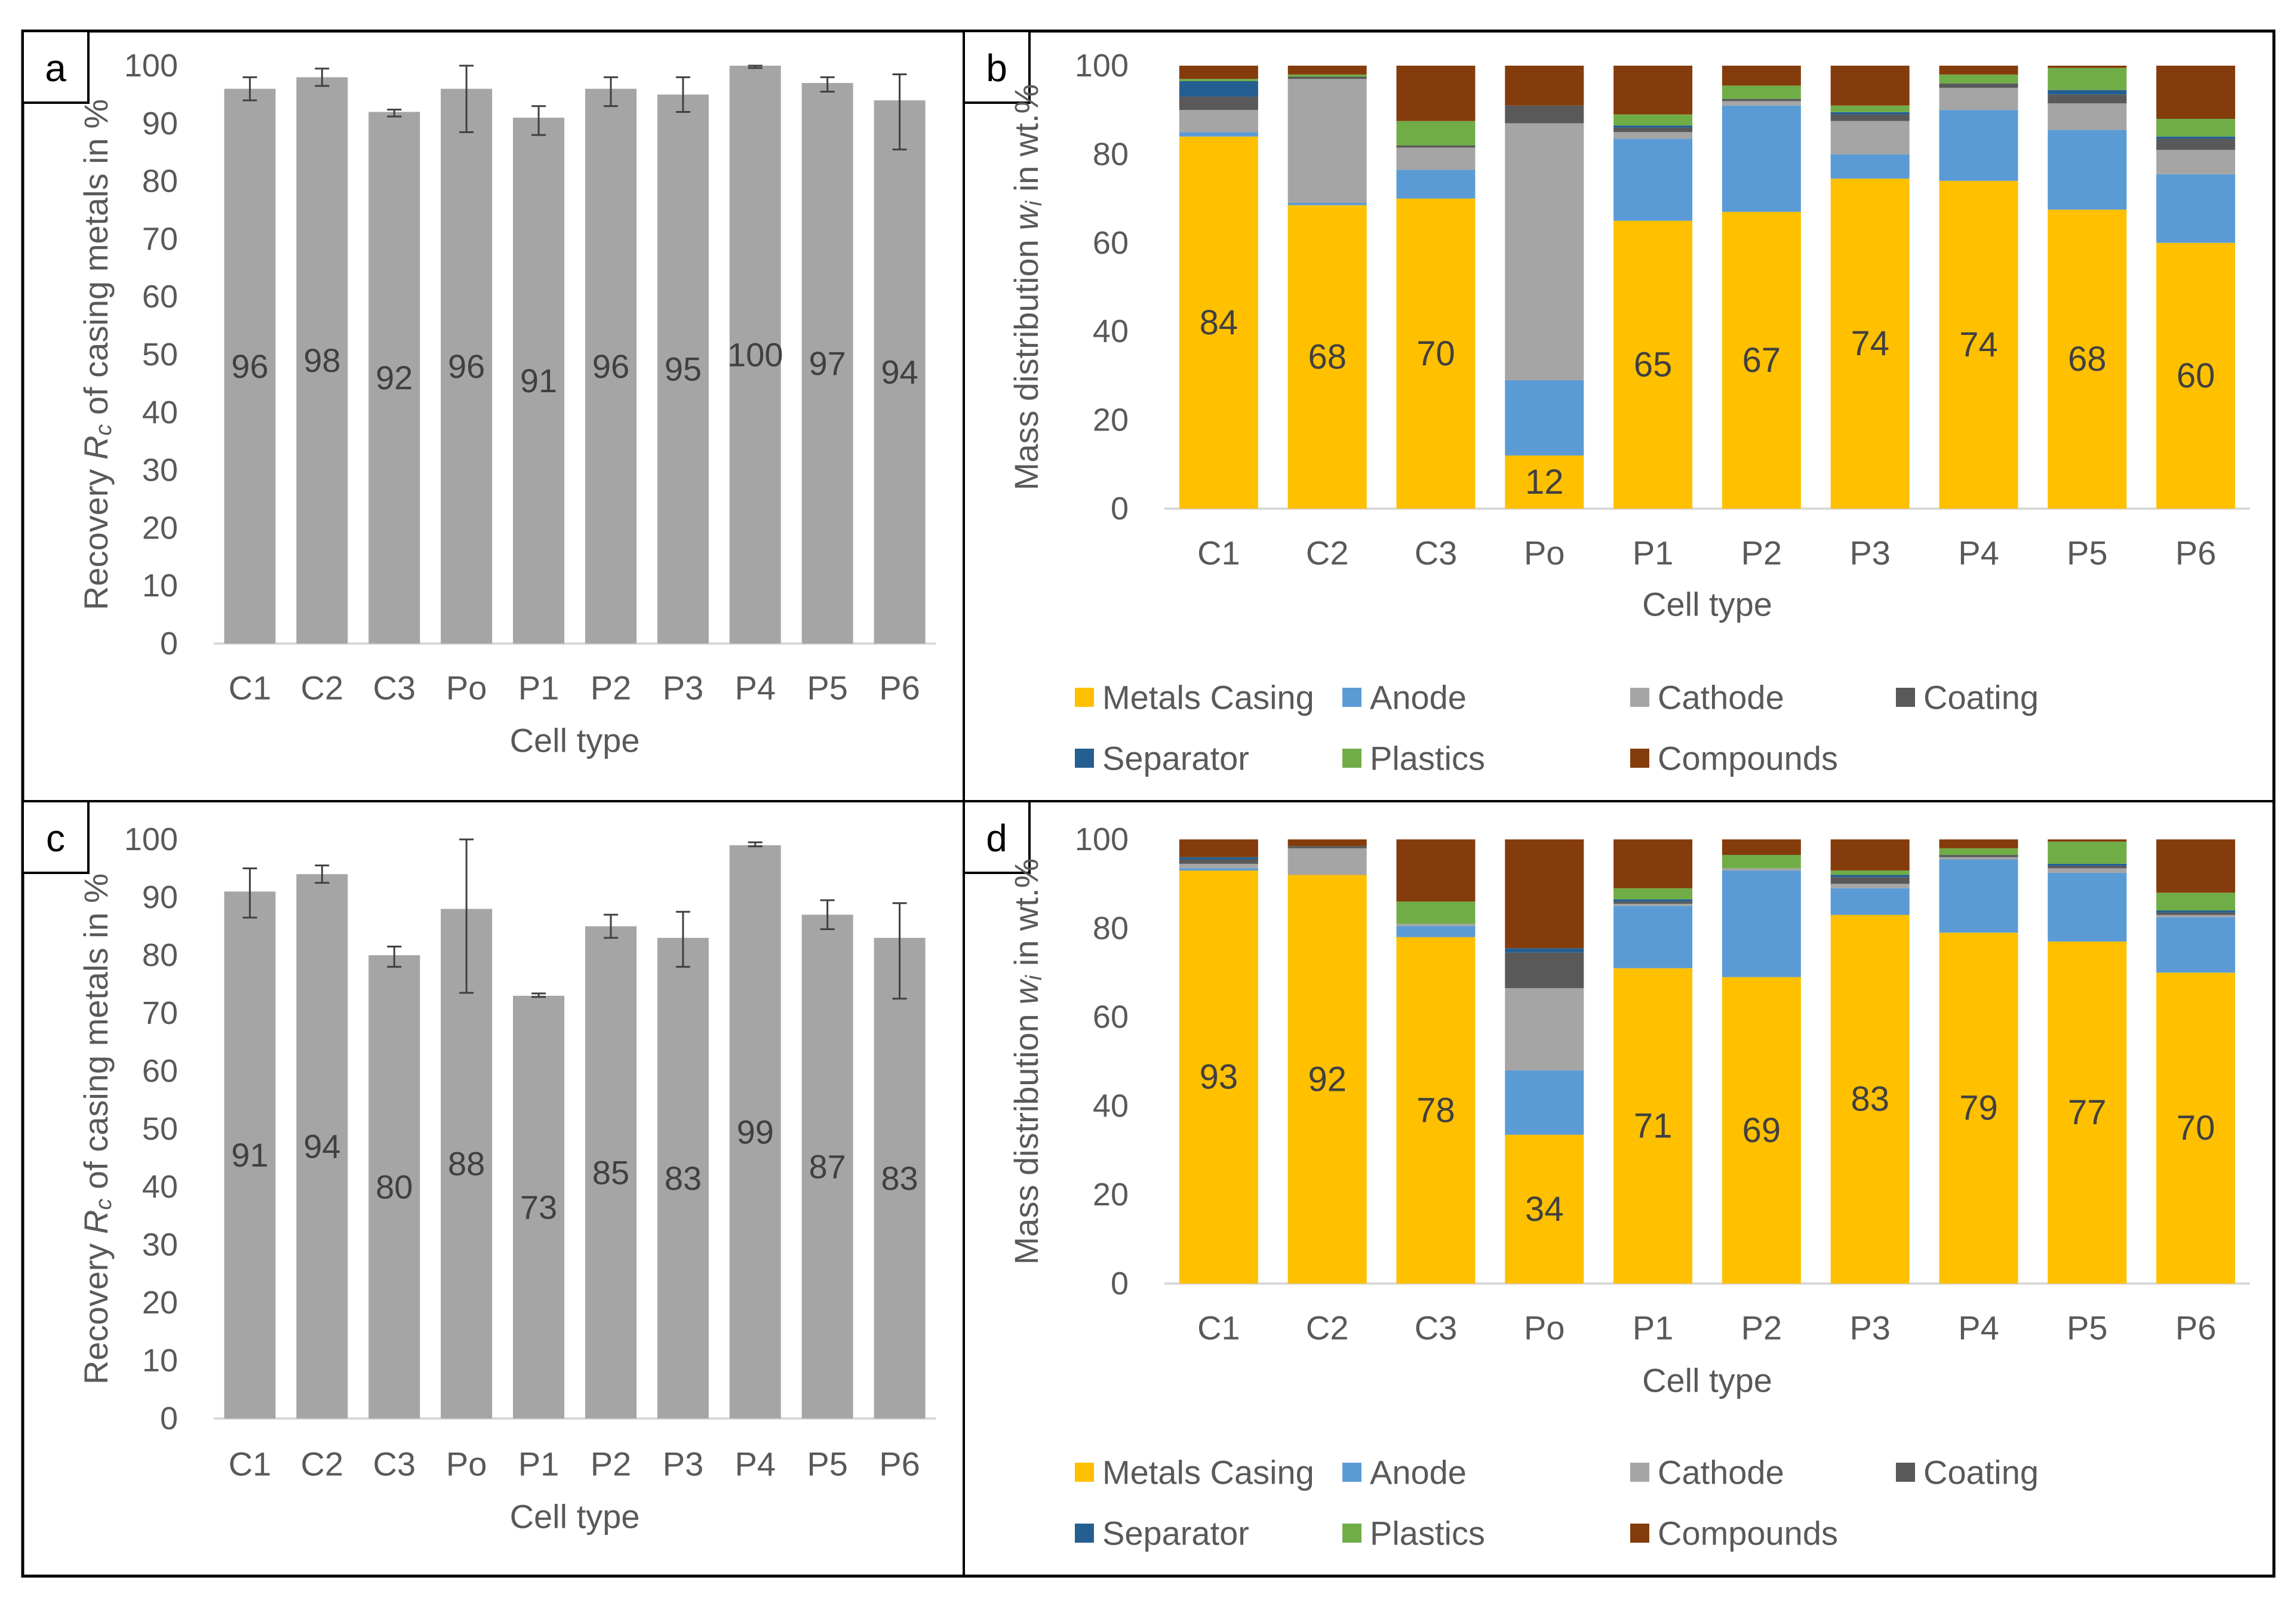  What do you see at coordinates (755, 1131) in the screenshot?
I see `data-label: 99` at bounding box center [755, 1131].